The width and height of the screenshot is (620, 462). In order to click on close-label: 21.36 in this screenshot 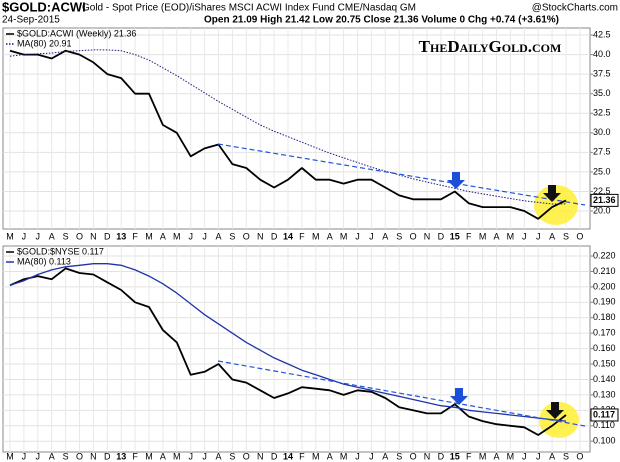, I will do `click(604, 200)`.